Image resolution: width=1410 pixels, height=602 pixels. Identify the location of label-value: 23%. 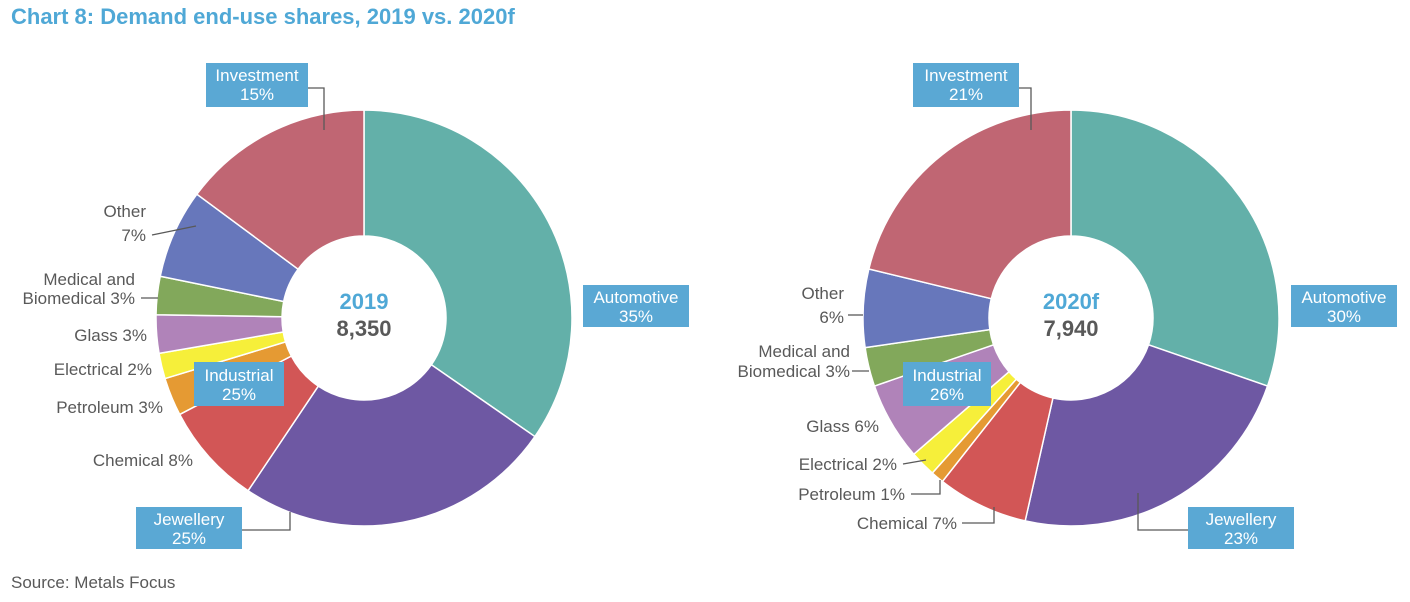
(1241, 538).